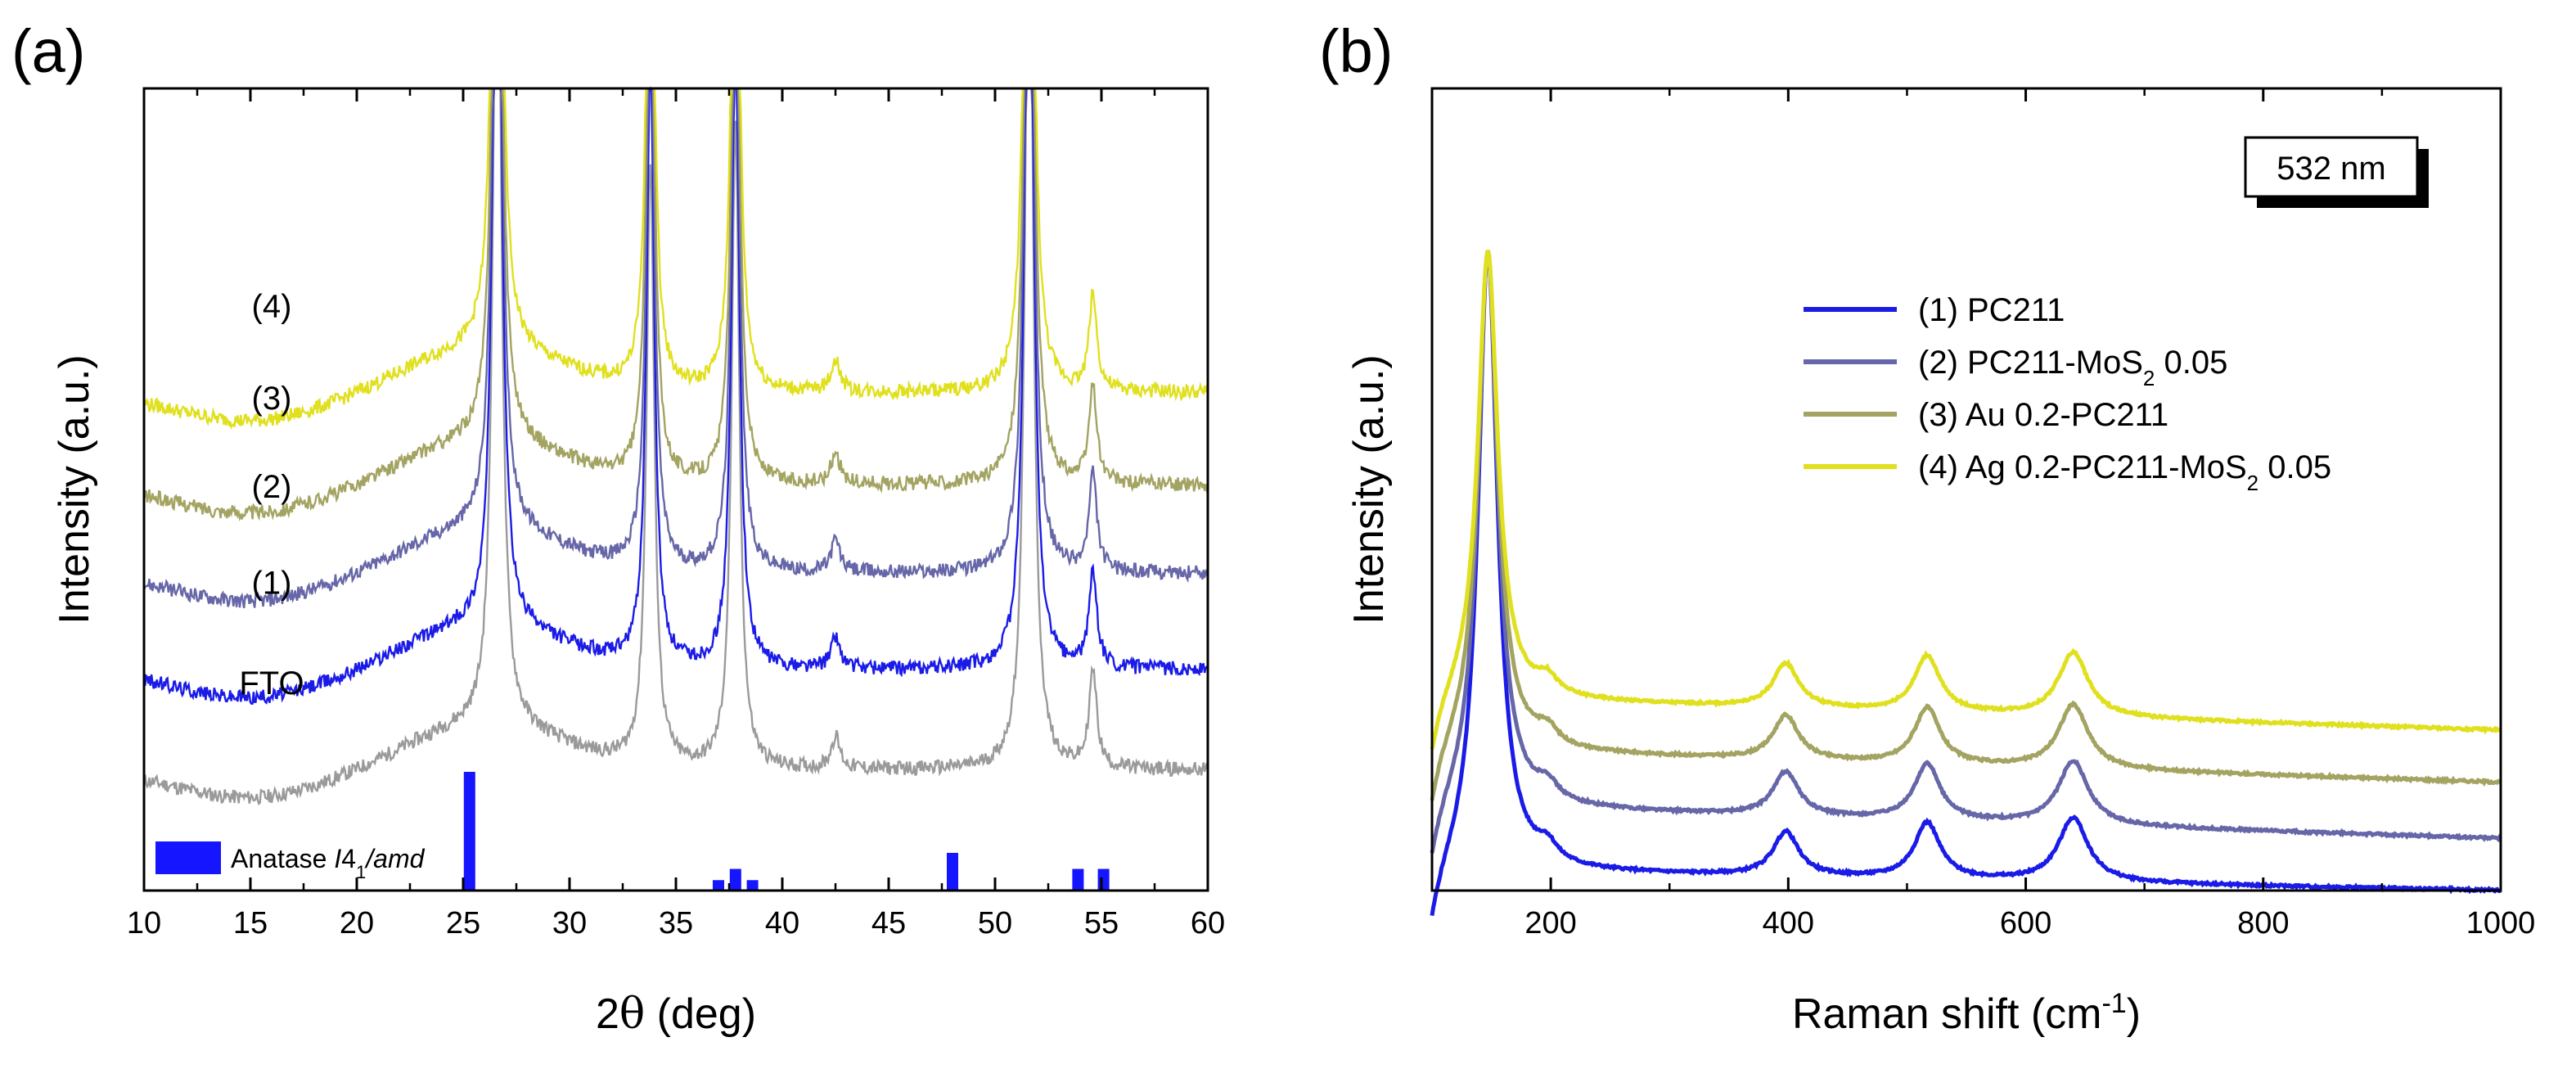  What do you see at coordinates (272, 399) in the screenshot?
I see `xrd-series-label: (3)` at bounding box center [272, 399].